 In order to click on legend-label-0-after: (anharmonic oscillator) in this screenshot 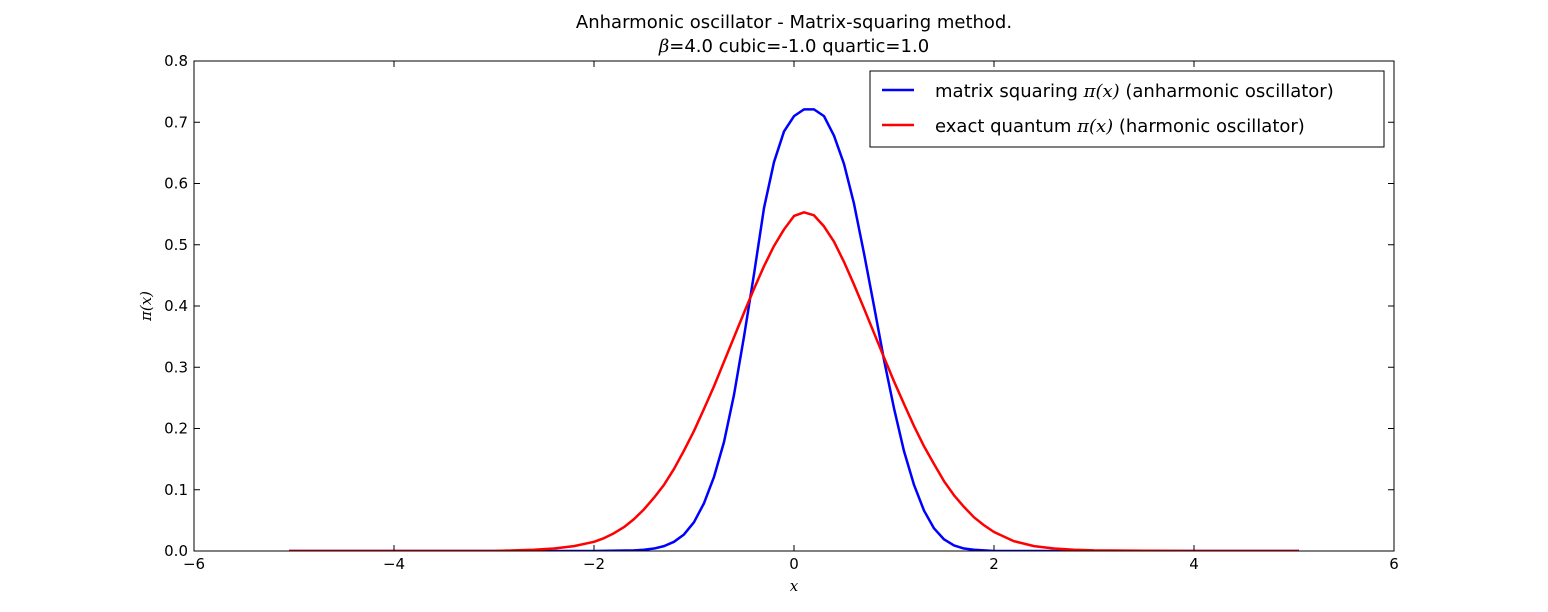, I will do `click(1227, 91)`.